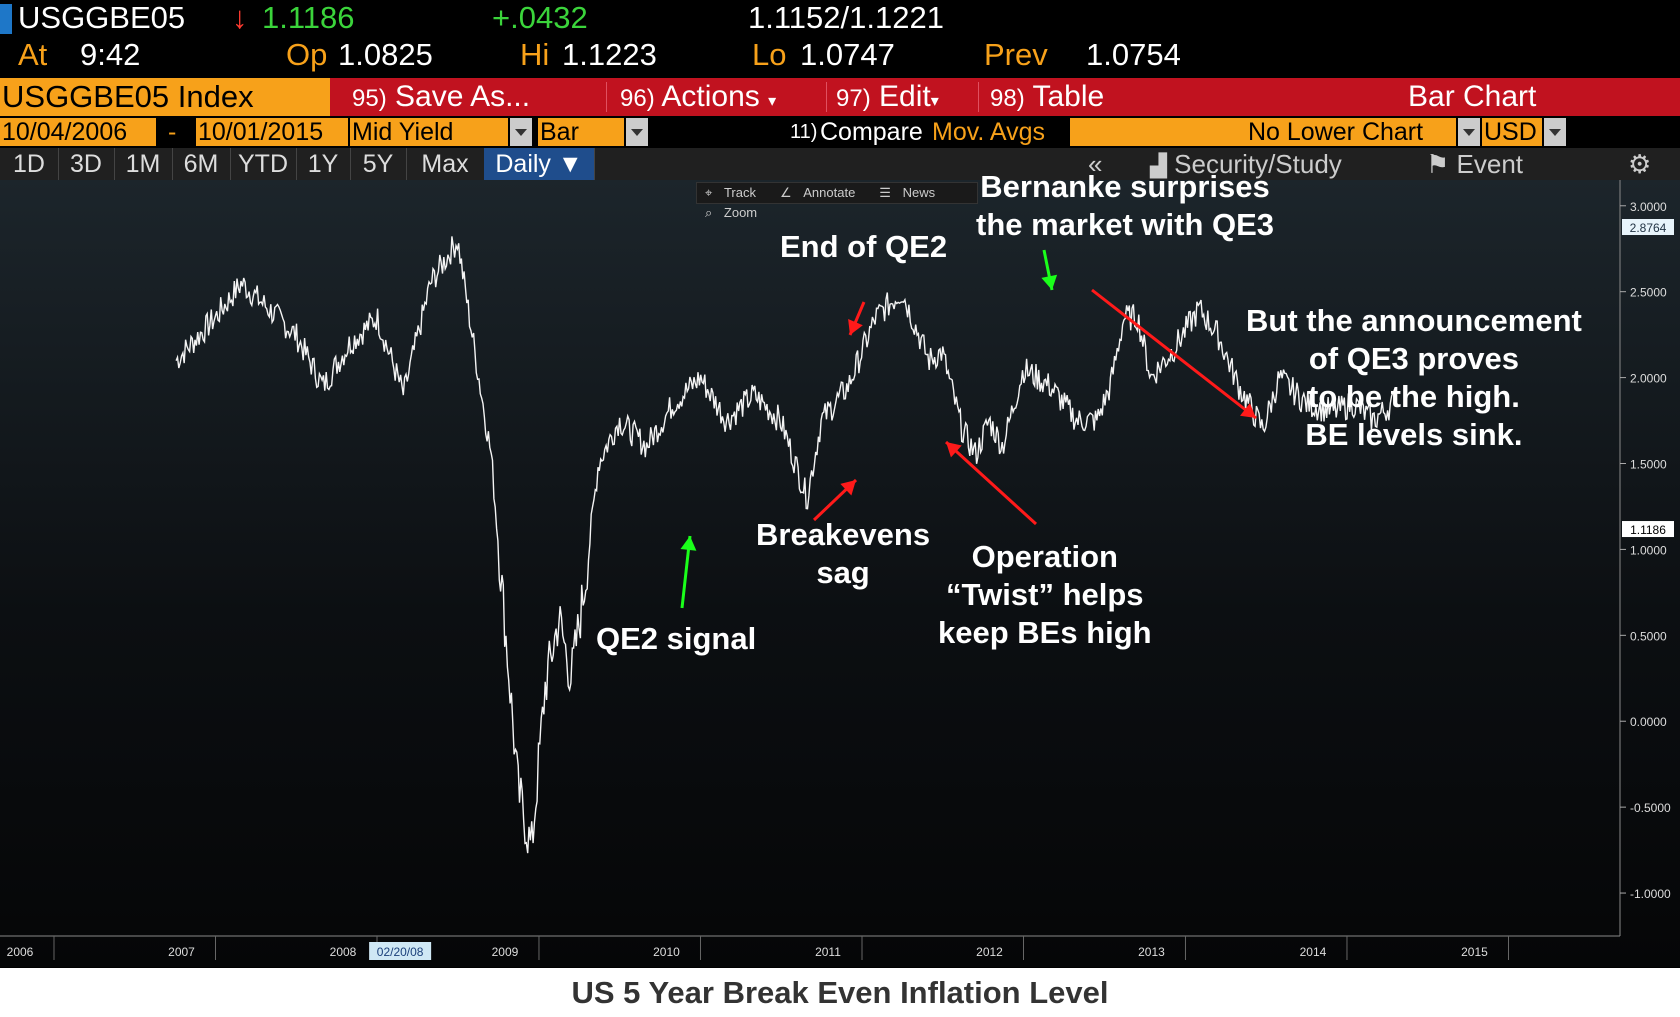  I want to click on zoom-button: ⌕ Zoom, so click(735, 213).